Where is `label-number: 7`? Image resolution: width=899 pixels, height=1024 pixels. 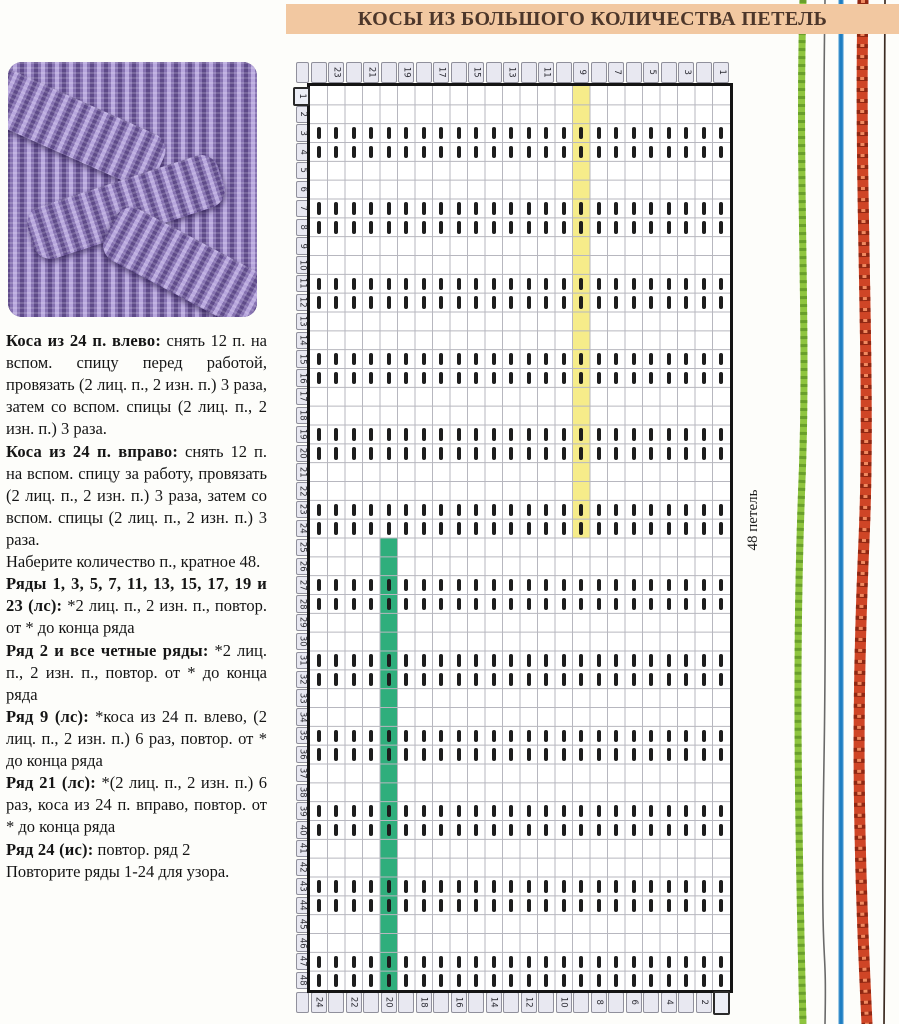 label-number: 7 is located at coordinates (616, 72).